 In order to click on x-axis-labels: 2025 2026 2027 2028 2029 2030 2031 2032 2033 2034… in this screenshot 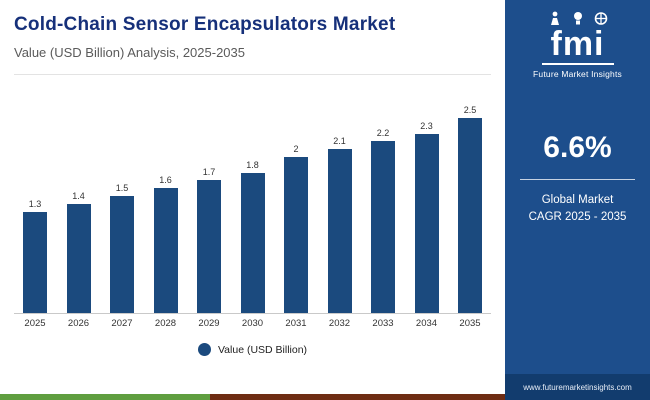, I will do `click(252, 321)`.